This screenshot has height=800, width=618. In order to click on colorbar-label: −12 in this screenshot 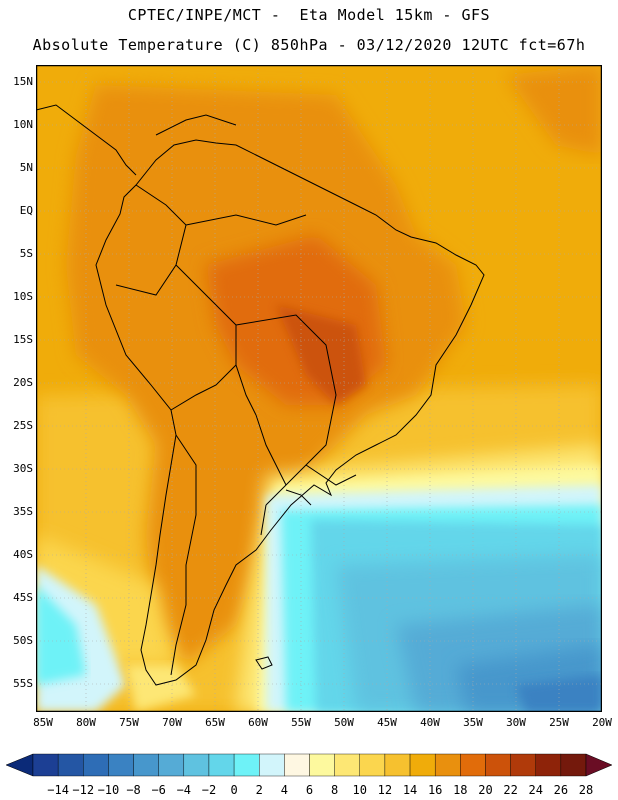, I will do `click(83, 790)`.